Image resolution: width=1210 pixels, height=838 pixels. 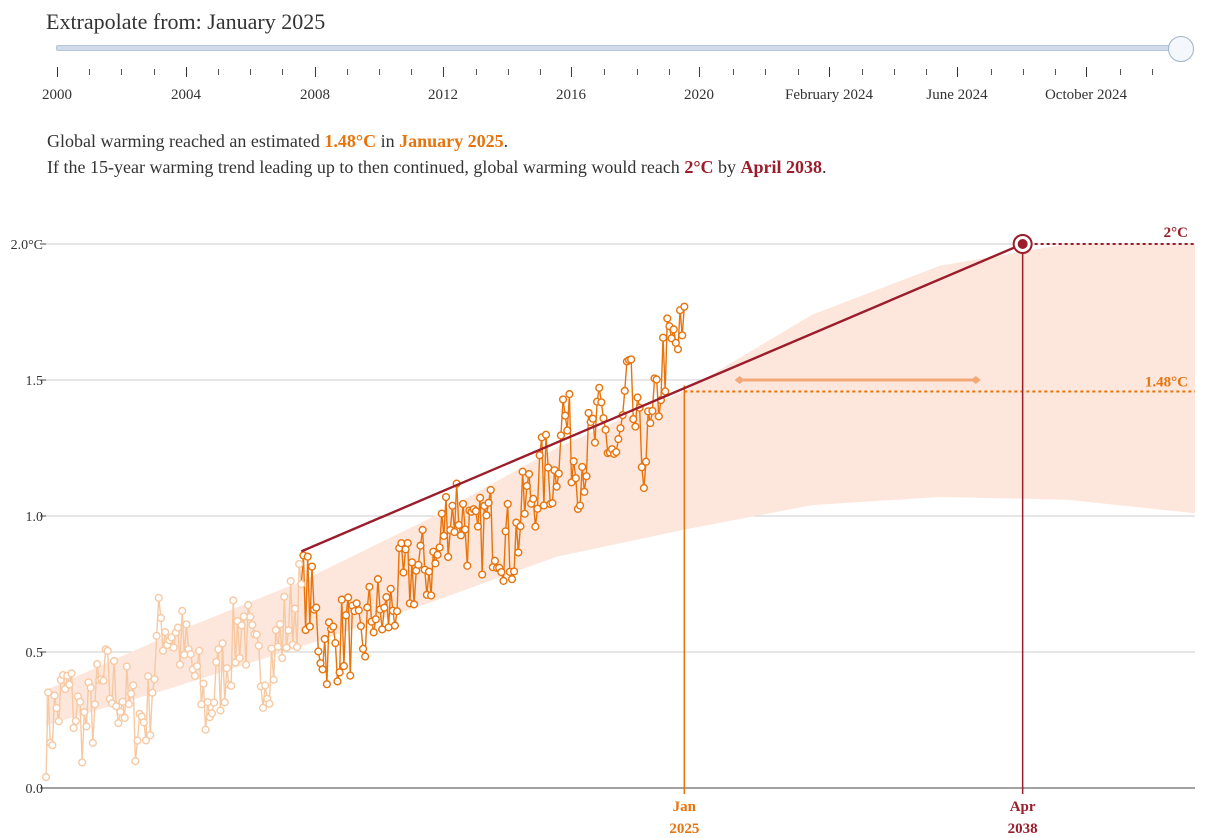 I want to click on slider-tick-label: 2016, so click(x=571, y=95).